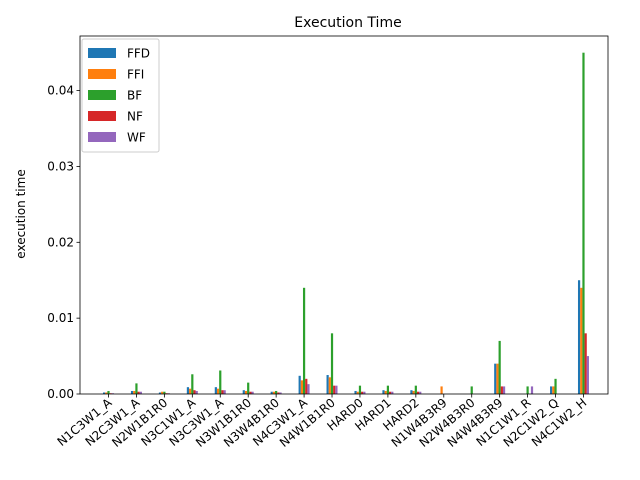  Describe the element at coordinates (527, 390) in the screenshot. I see `bar-bf-n1c1w1_r` at that location.